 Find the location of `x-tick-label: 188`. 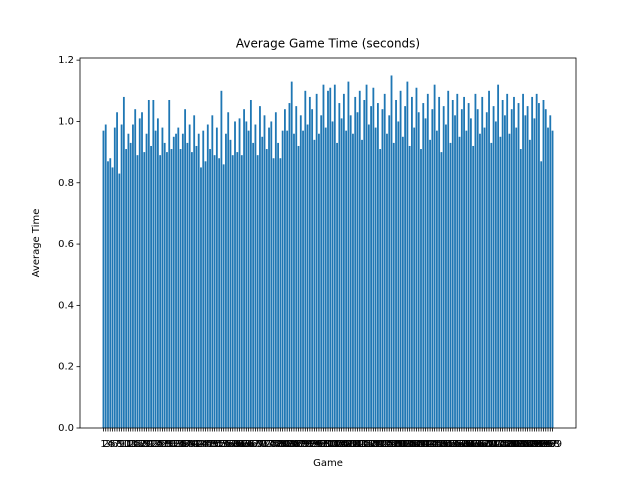

x-tick-label: 188 is located at coordinates (527, 444).